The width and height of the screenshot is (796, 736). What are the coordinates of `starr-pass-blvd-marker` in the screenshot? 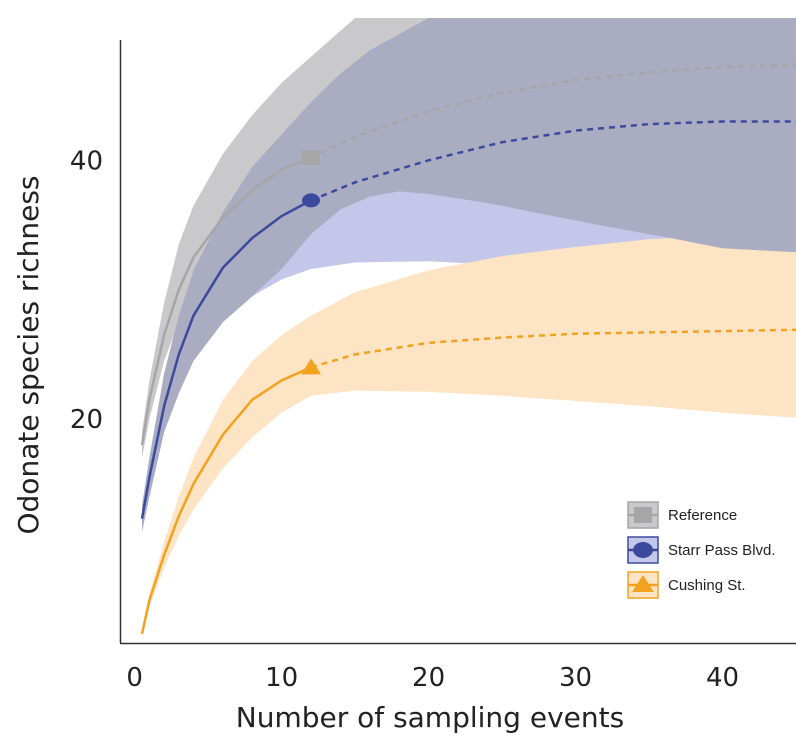 It's located at (311, 200).